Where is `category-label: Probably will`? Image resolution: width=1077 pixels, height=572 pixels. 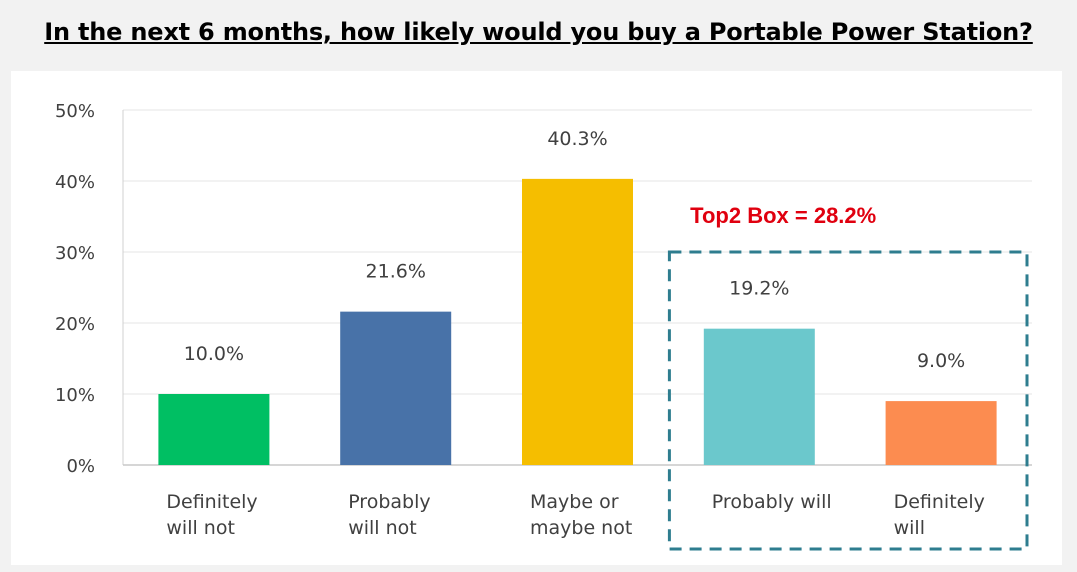
category-label: Probably will is located at coordinates (772, 502).